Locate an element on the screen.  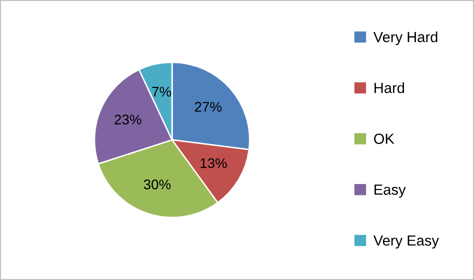
data-label: 30% is located at coordinates (157, 185).